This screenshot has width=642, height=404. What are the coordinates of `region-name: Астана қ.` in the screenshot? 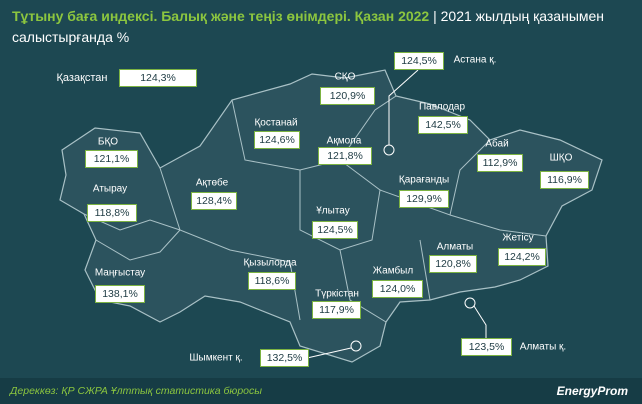 It's located at (475, 60).